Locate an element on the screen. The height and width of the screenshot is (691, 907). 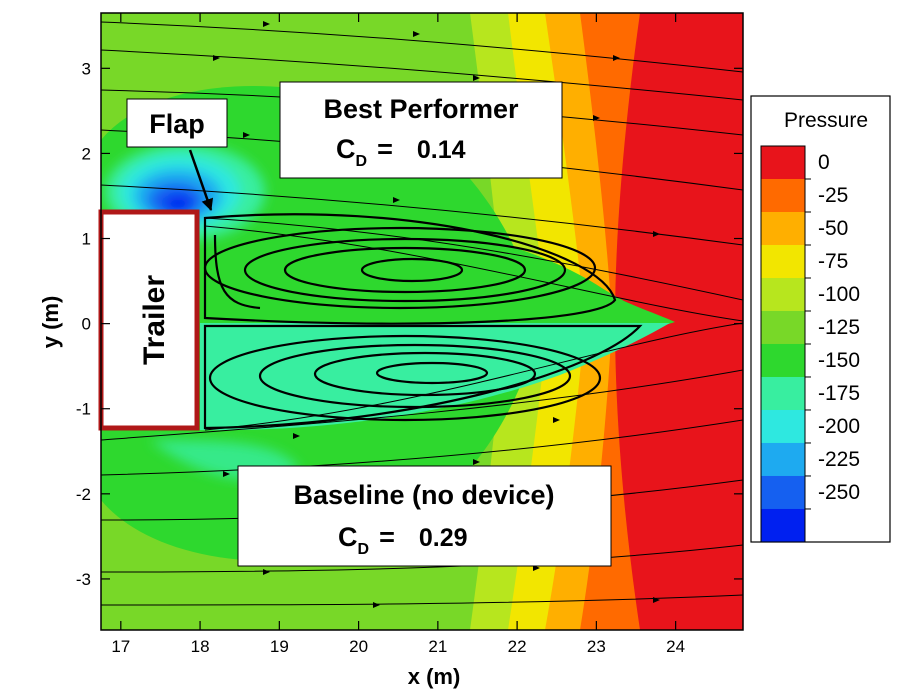
colorbar-level-label: -250 is located at coordinates (839, 492).